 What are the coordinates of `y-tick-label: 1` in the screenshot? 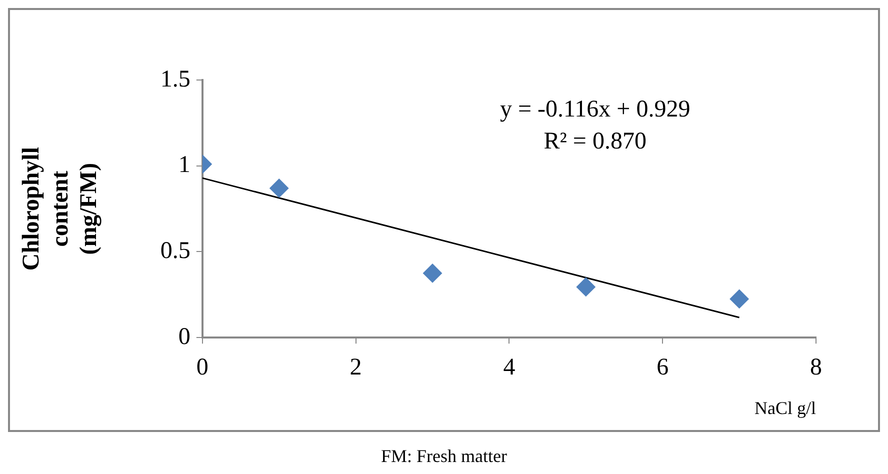 It's located at (184, 165).